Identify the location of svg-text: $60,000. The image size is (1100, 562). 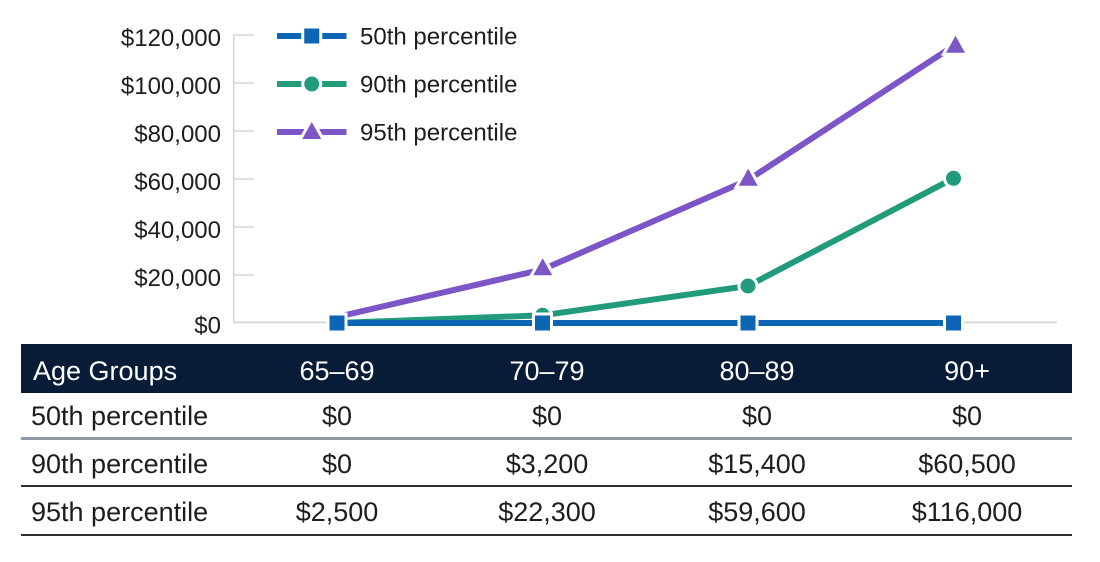
(177, 182).